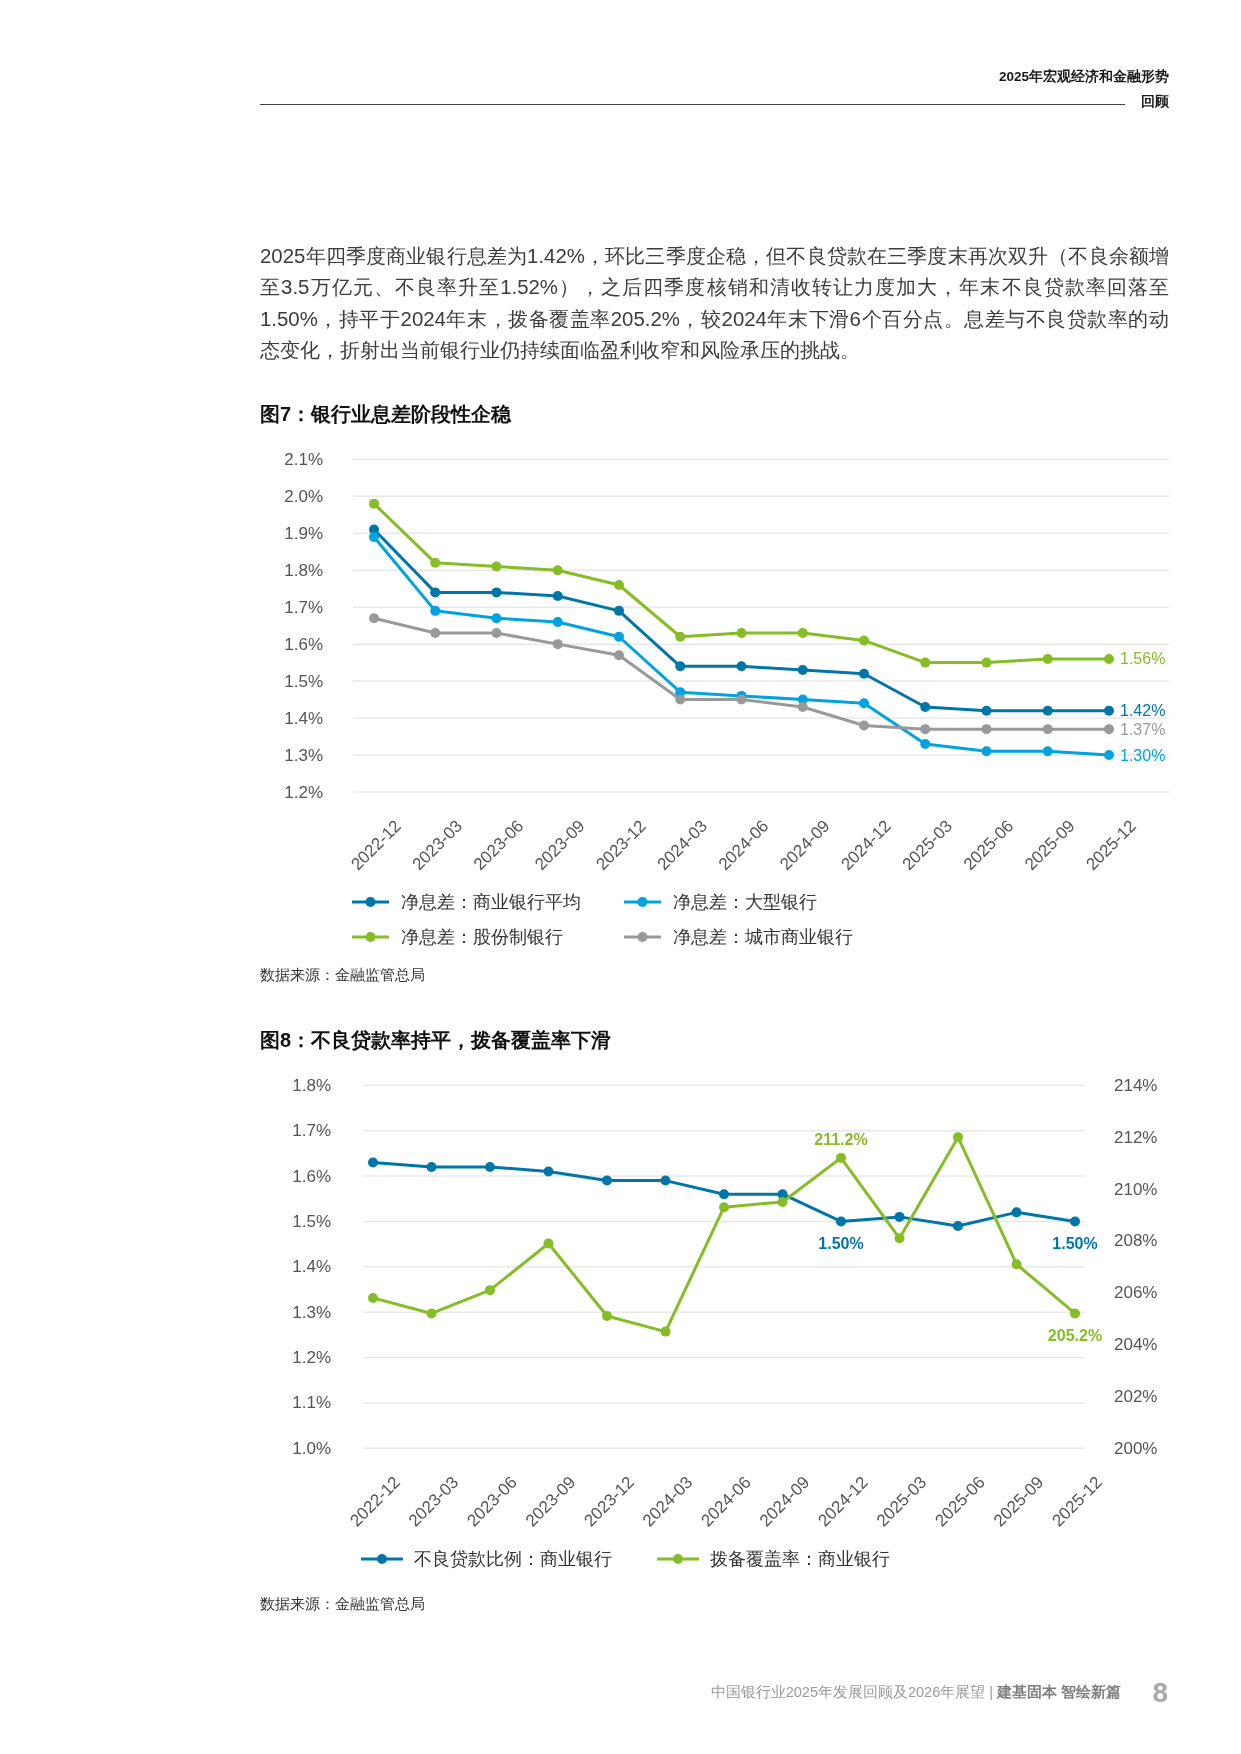  I want to click on chart-title: 图8：不良贷款率持平，拨备覆盖率下滑, so click(436, 1040).